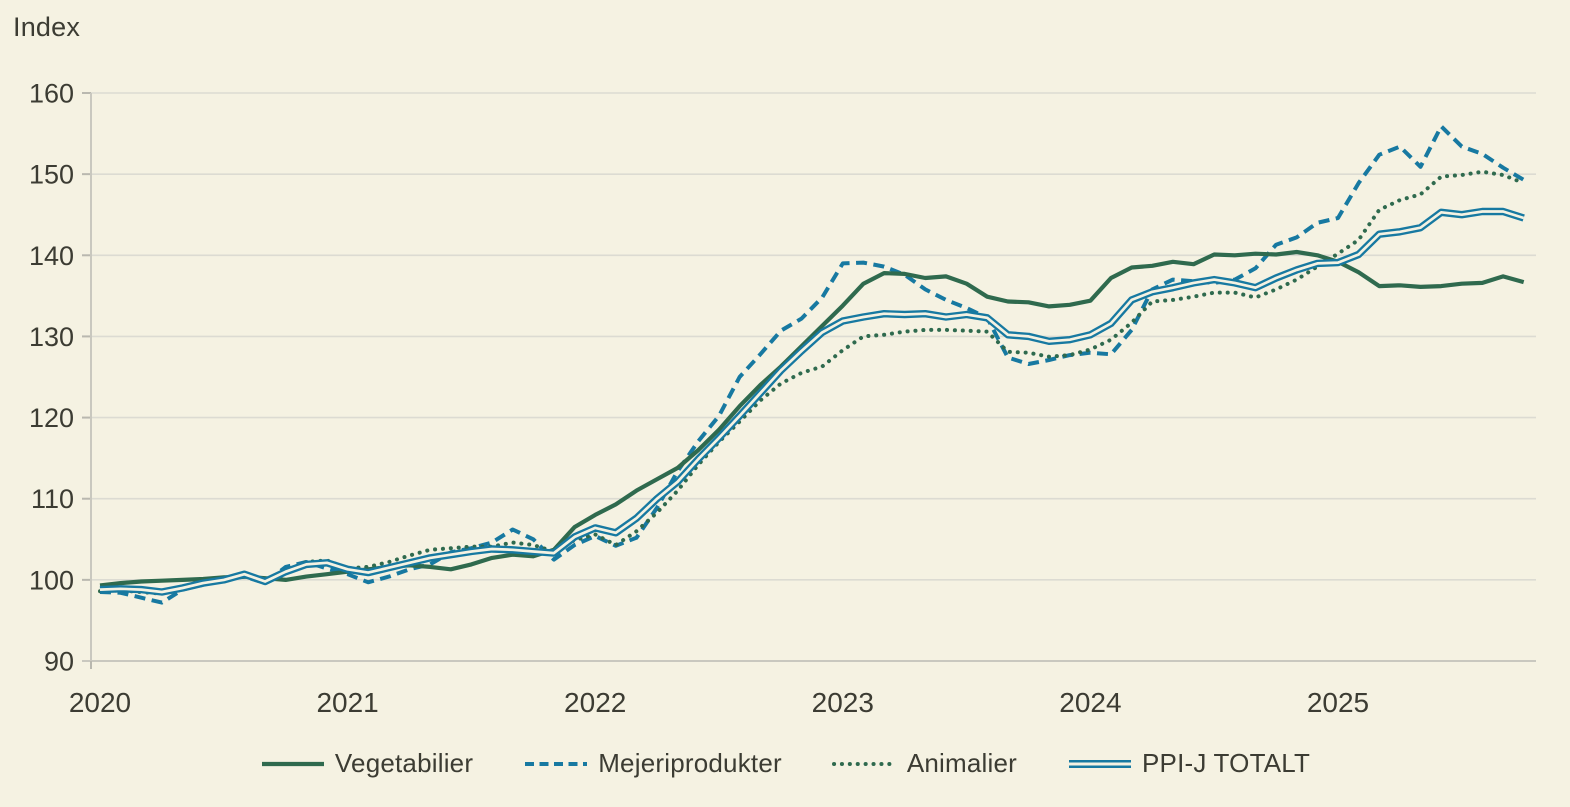  Describe the element at coordinates (843, 702) in the screenshot. I see `x-tick-label: 2023` at that location.